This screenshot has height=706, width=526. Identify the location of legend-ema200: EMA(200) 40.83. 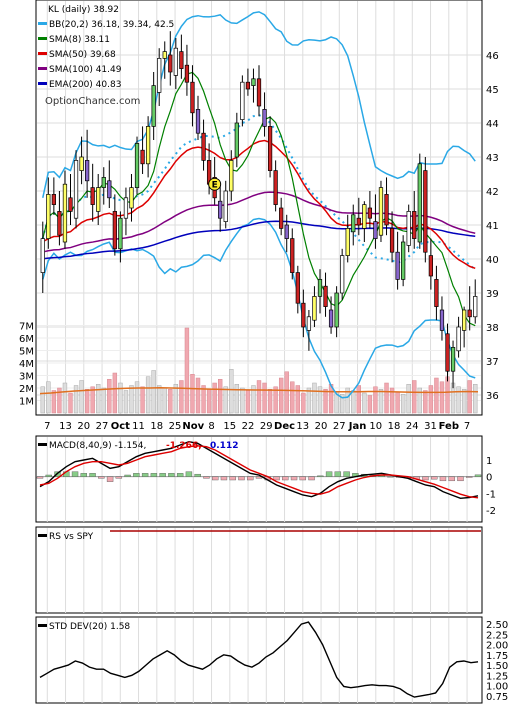
(85, 85).